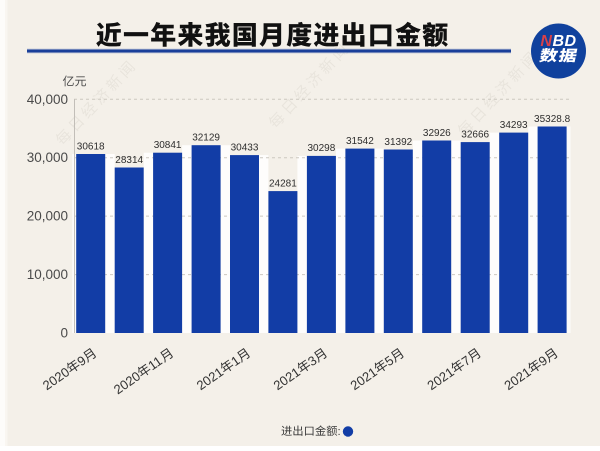 Image resolution: width=600 pixels, height=451 pixels. I want to click on svg-text: 32666, so click(475, 134).